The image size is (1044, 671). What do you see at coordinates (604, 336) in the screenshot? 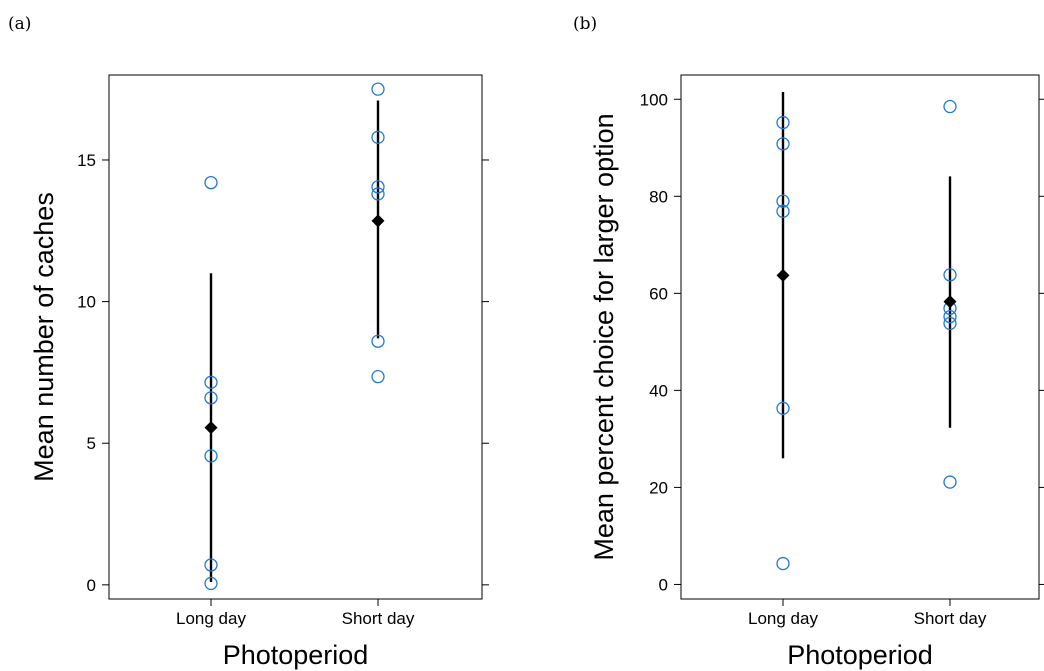
I see `y-axis-title: Mean percent choice for larger option` at bounding box center [604, 336].